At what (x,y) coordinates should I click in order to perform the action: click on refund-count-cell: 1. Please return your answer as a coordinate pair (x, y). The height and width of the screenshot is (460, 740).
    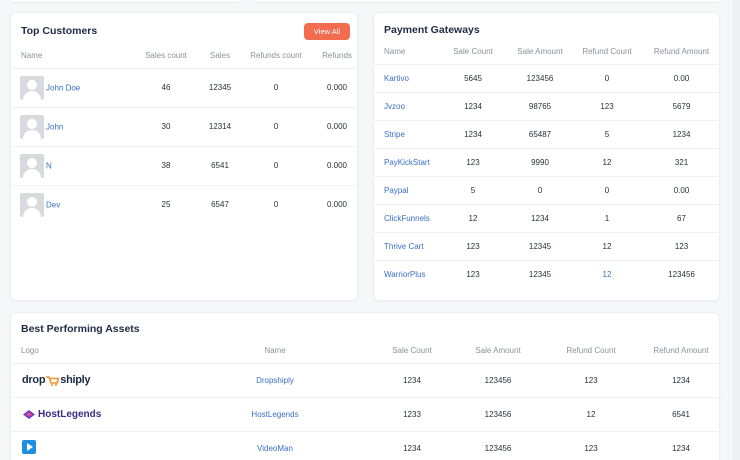
    Looking at the image, I should click on (607, 217).